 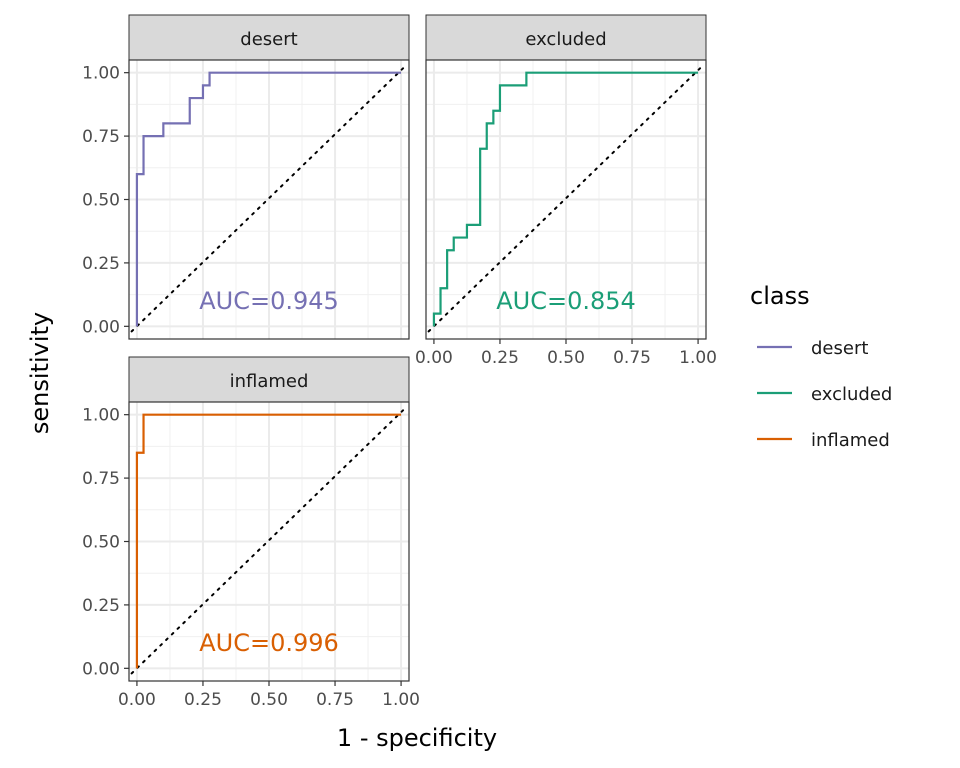 What do you see at coordinates (269, 643) in the screenshot?
I see `auc-label: AUC=0.996` at bounding box center [269, 643].